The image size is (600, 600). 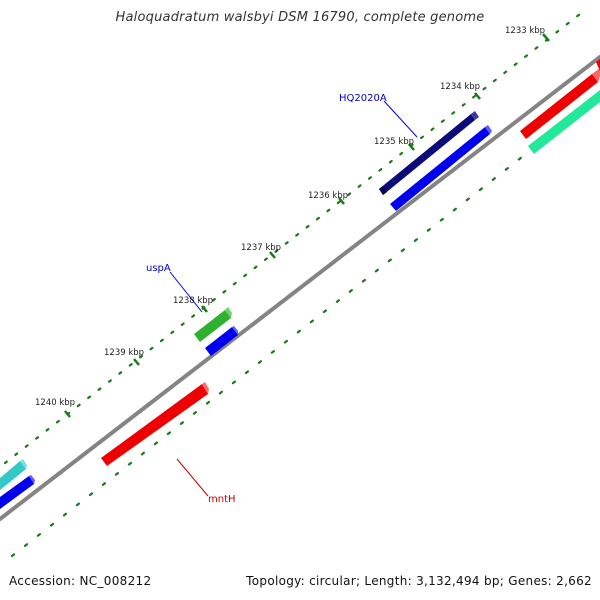 I want to click on tick-1233: 1233 kbp, so click(x=527, y=34).